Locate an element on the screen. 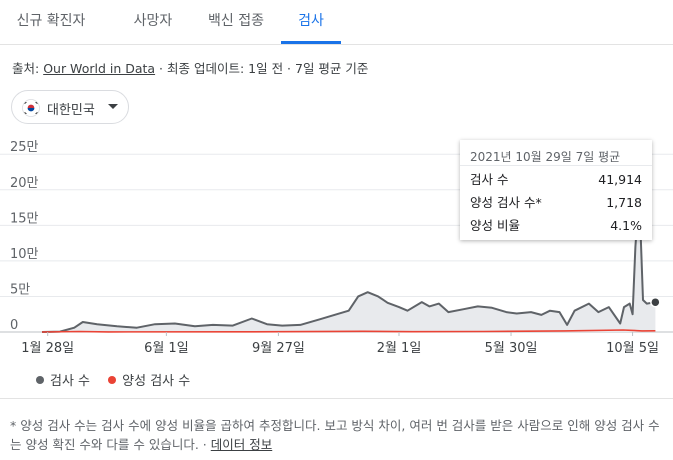 The width and height of the screenshot is (673, 460). tab-deaths: 사망자 is located at coordinates (153, 21).